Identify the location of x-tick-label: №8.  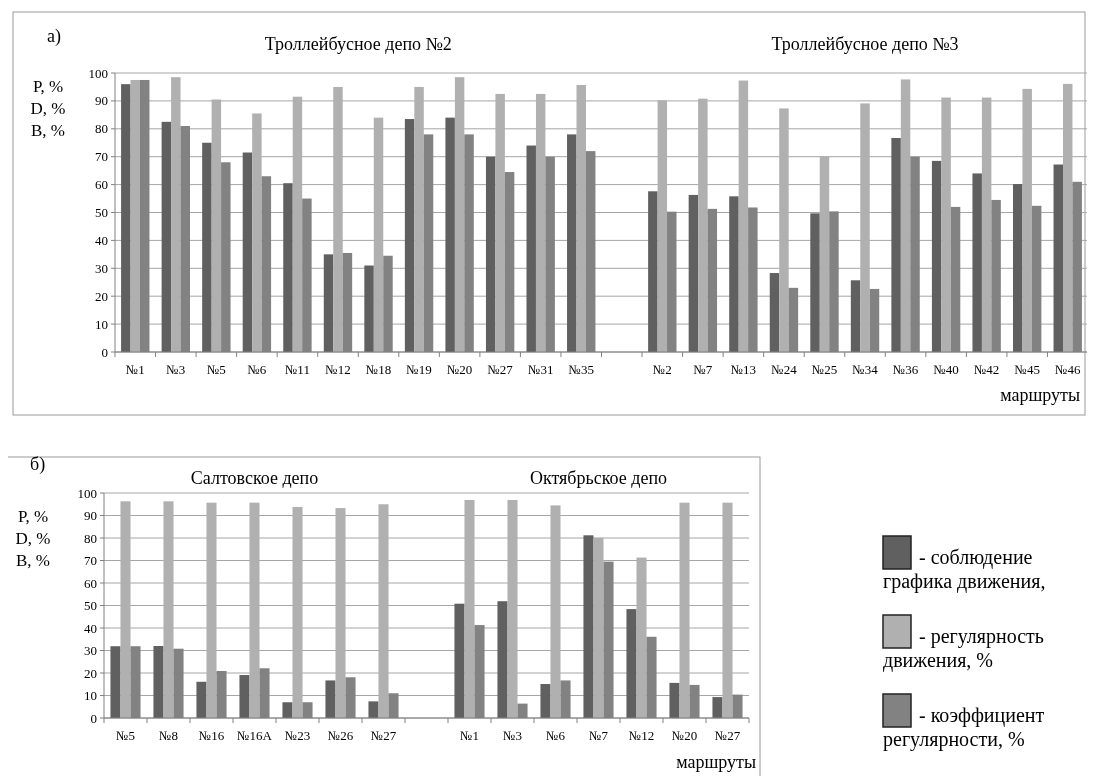
(168, 735).